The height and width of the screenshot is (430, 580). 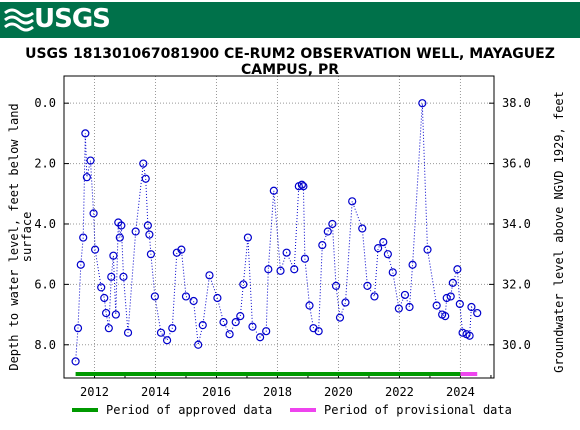 What do you see at coordinates (27, 237) in the screenshot?
I see `y-axis-label-left-line2: surface` at bounding box center [27, 237].